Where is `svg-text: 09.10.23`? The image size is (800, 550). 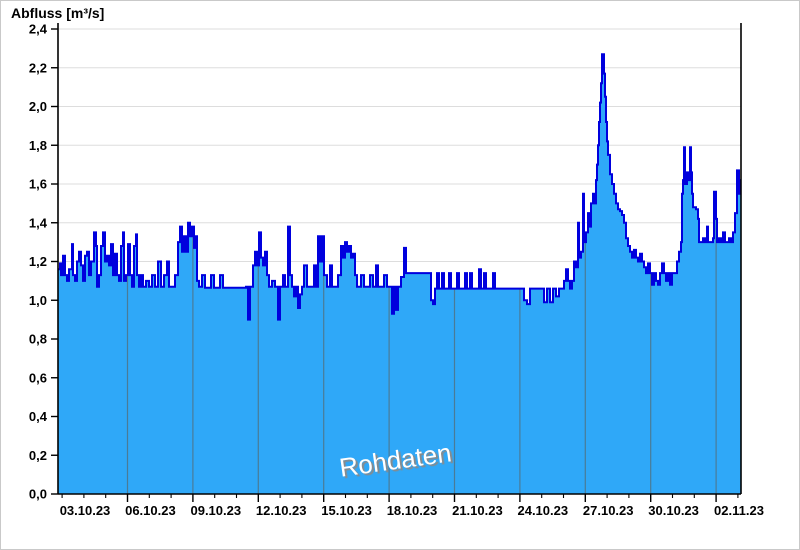 svg-text: 09.10.23 is located at coordinates (215, 510).